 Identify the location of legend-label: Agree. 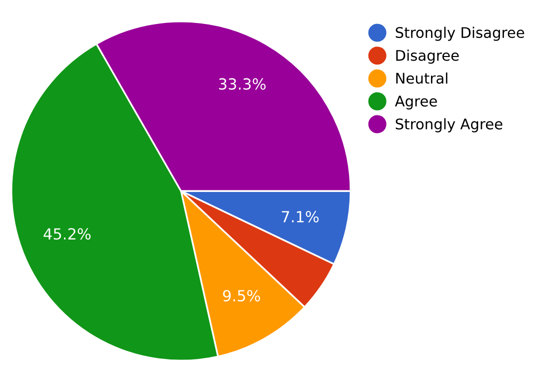
(415, 103).